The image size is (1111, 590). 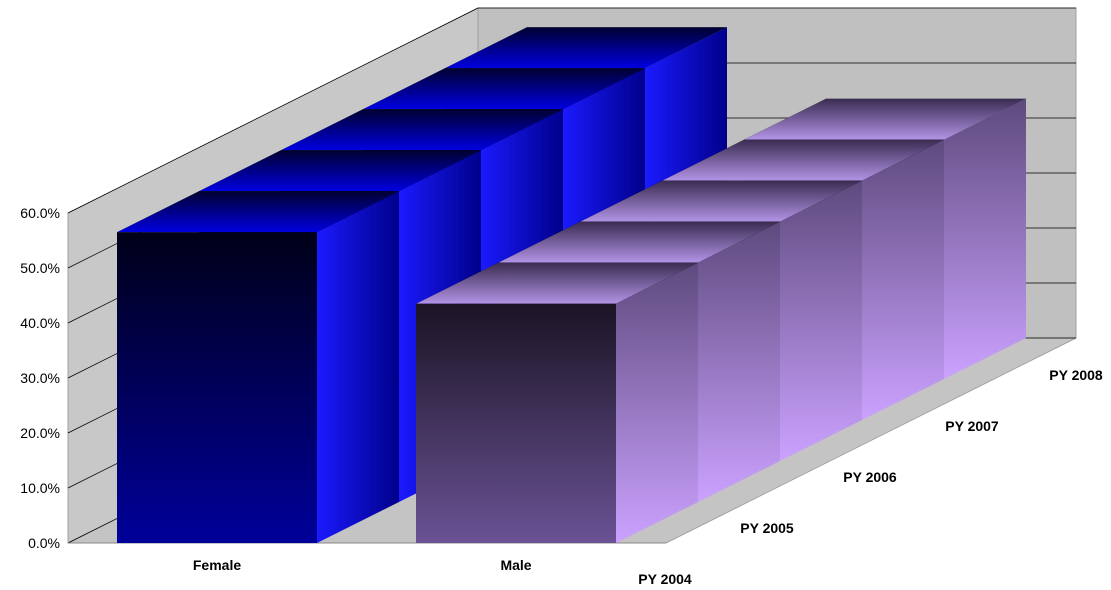 I want to click on x-category-label: Female, so click(x=217, y=565).